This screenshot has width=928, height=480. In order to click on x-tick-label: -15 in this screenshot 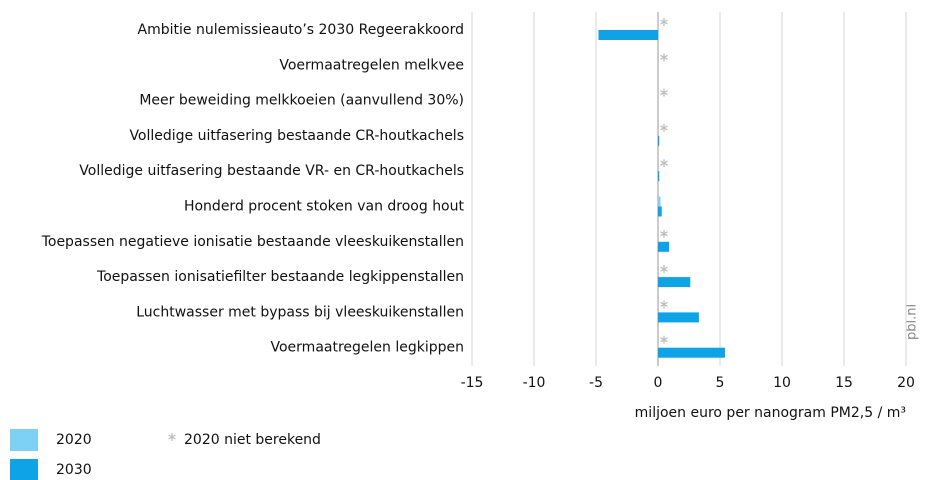, I will do `click(472, 383)`.